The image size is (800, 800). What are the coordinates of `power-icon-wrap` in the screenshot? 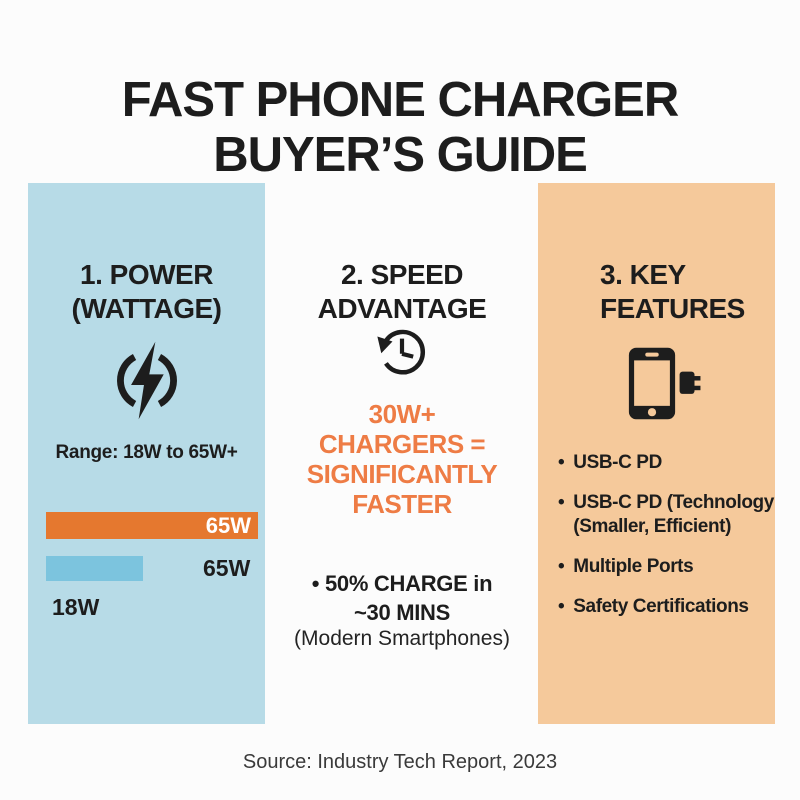 It's located at (147, 380).